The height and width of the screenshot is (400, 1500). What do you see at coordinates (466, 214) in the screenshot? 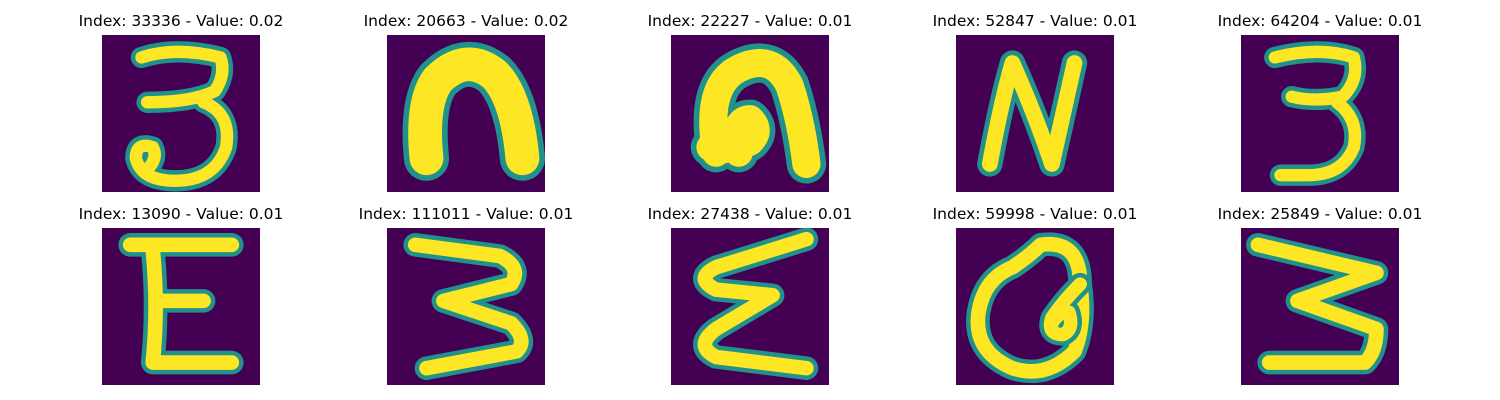
I see `panel-title: Index: 111011 - Value: 0.01` at bounding box center [466, 214].